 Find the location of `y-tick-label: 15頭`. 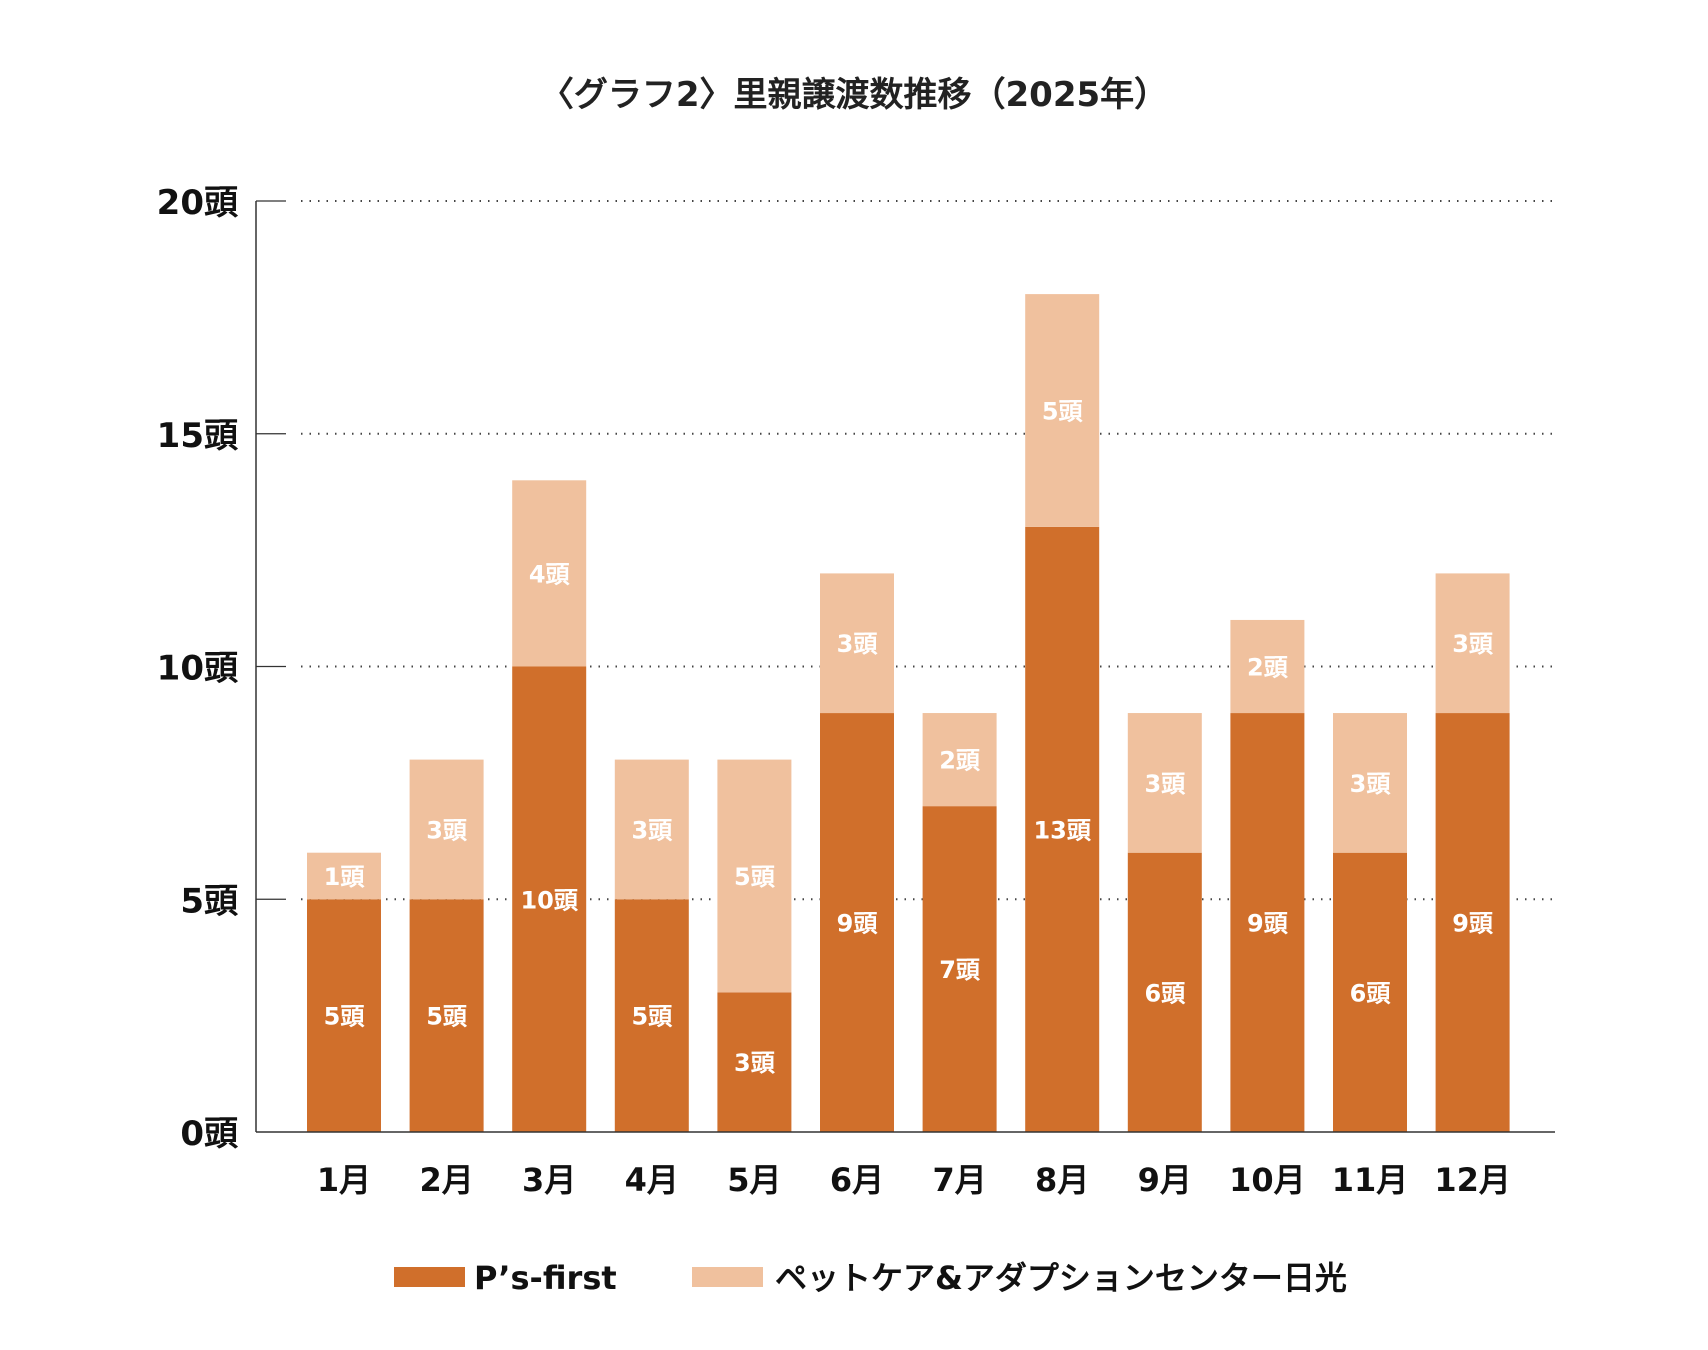

y-tick-label: 15頭 is located at coordinates (198, 436).